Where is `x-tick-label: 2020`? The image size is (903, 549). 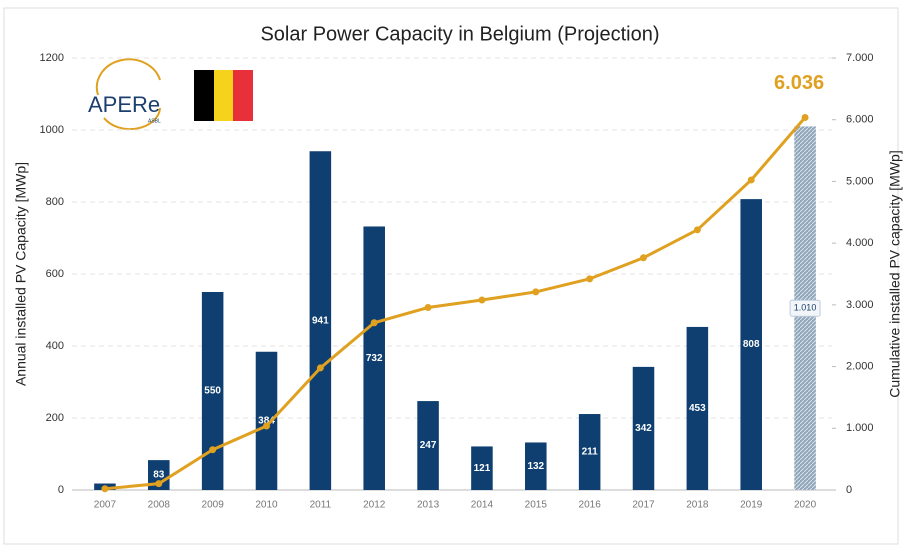 x-tick-label: 2020 is located at coordinates (805, 505).